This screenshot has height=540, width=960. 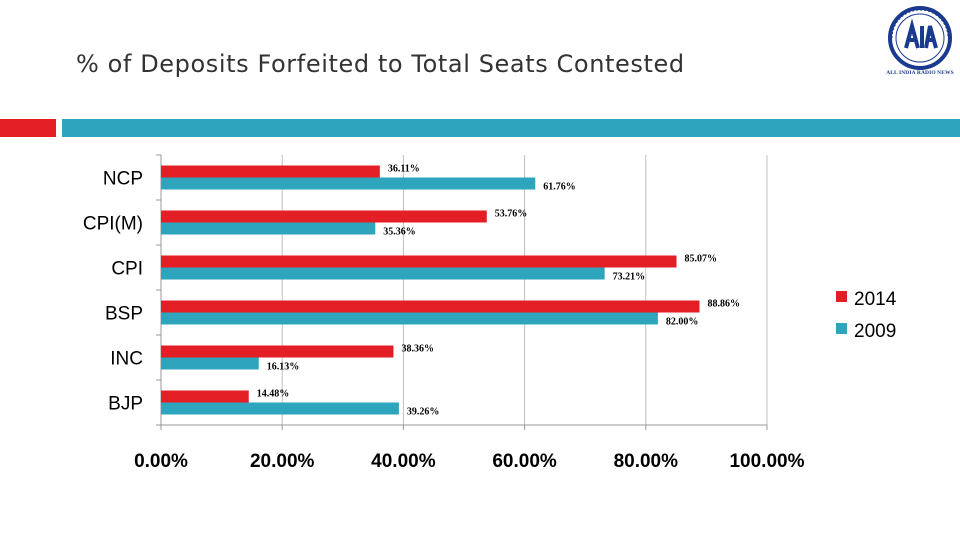 I want to click on data-label: 16.13%, so click(x=283, y=367).